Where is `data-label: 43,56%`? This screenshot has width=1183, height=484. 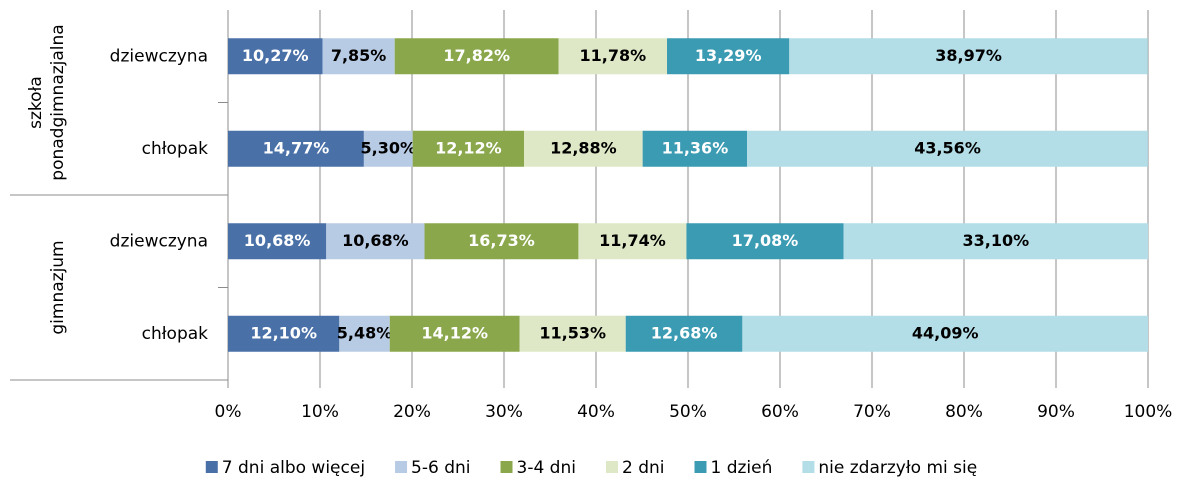 data-label: 43,56% is located at coordinates (947, 147).